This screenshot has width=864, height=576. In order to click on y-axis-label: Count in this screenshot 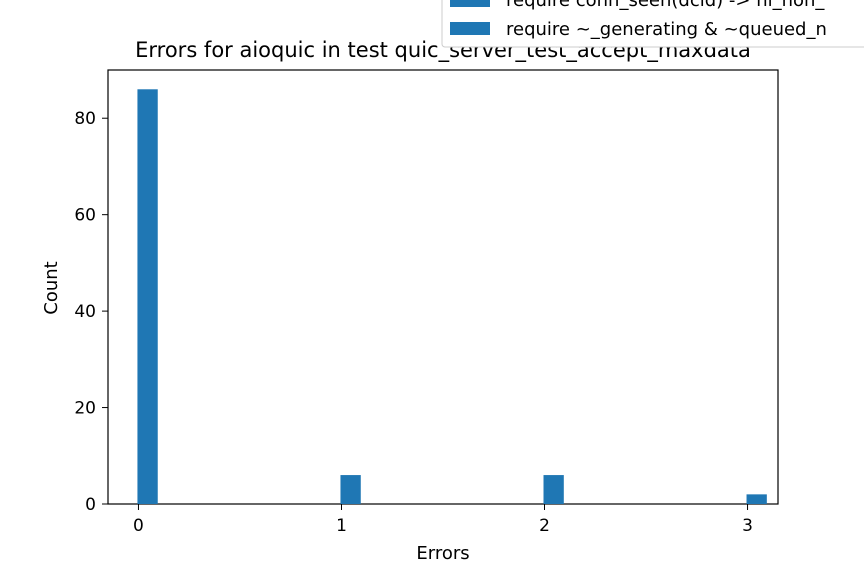, I will do `click(51, 287)`.